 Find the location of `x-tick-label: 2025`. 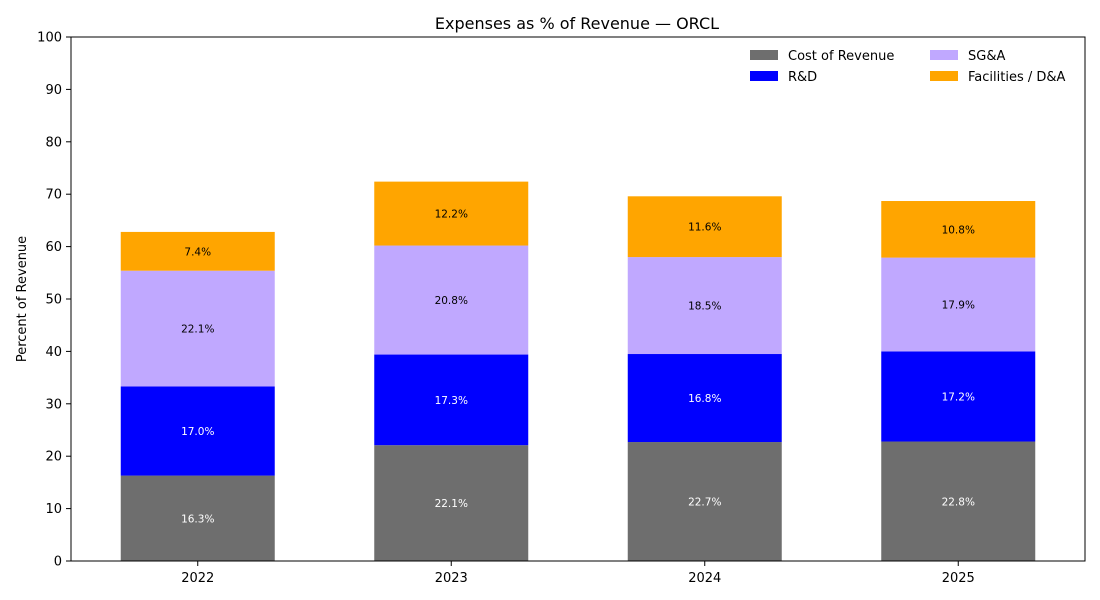

x-tick-label: 2025 is located at coordinates (958, 578).